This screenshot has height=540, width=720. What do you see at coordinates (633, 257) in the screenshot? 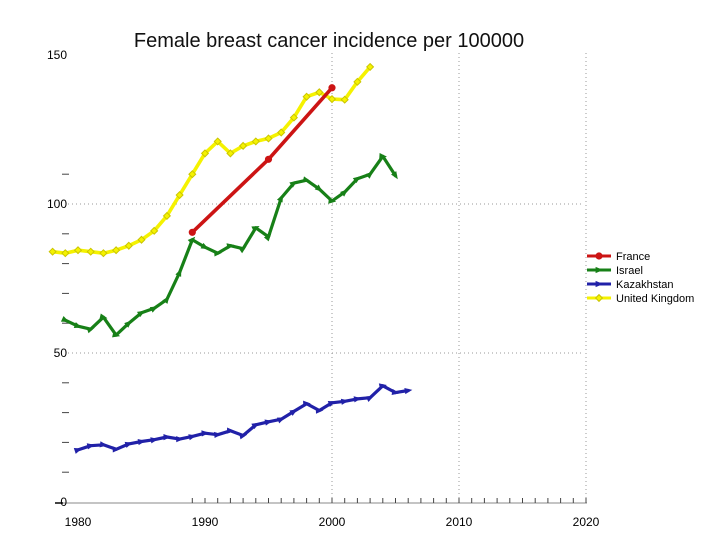
I see `legend-item-france-label: France` at bounding box center [633, 257].